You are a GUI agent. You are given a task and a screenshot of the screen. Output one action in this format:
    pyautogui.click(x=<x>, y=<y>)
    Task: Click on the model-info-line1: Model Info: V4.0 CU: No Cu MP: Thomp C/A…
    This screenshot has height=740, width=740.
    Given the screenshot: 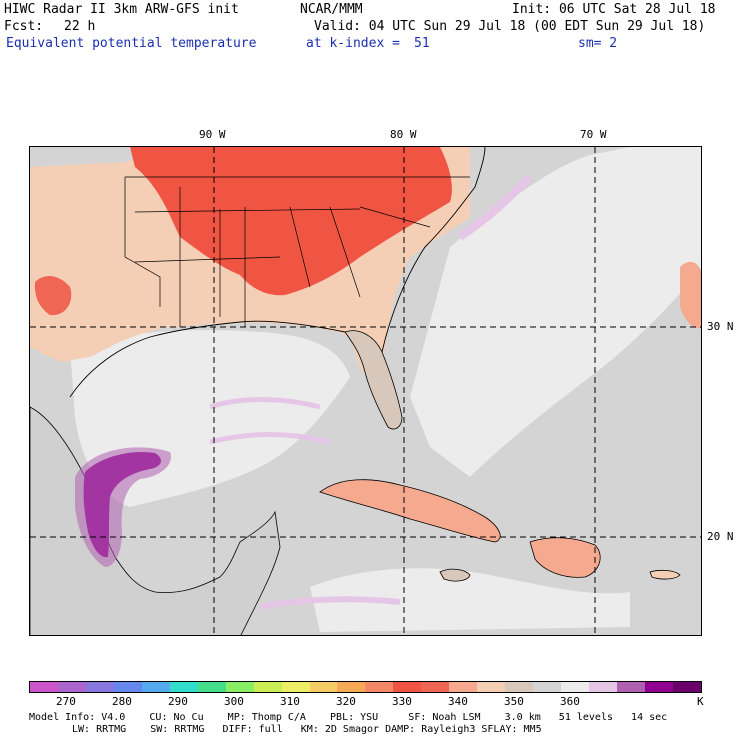 What is the action you would take?
    pyautogui.click(x=348, y=717)
    